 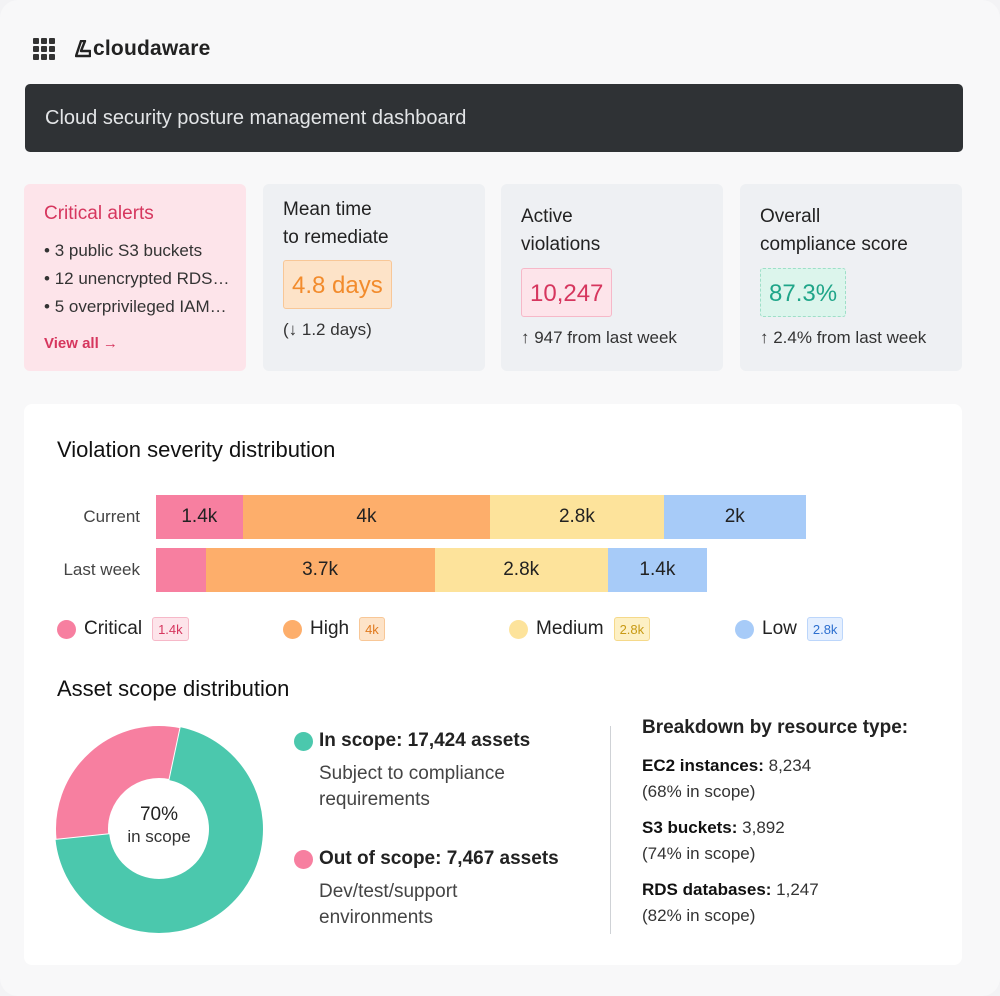 I want to click on legend-medium-label: Medium, so click(x=570, y=628).